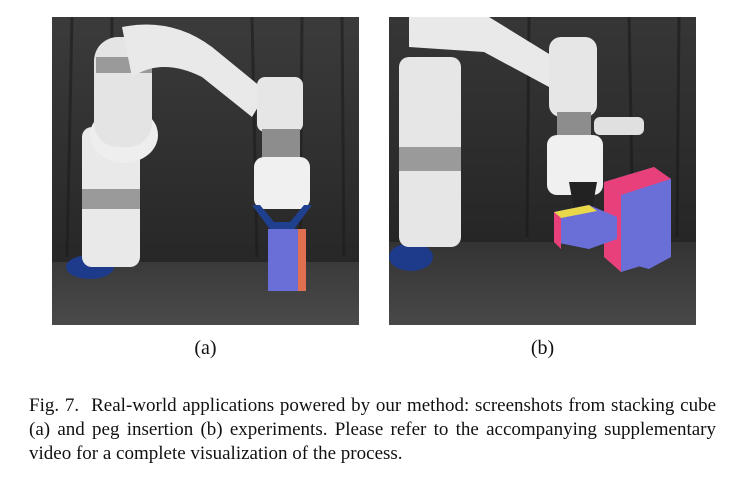  What do you see at coordinates (54, 405) in the screenshot?
I see `figure-label: Fig. 7.` at bounding box center [54, 405].